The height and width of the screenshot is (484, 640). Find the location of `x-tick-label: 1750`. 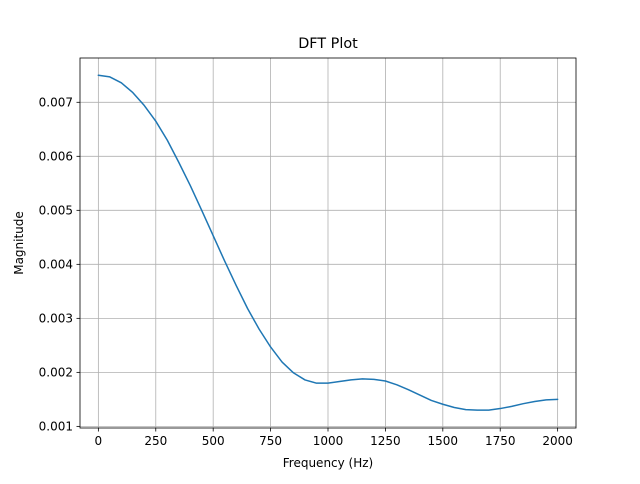

x-tick-label: 1750 is located at coordinates (500, 441).